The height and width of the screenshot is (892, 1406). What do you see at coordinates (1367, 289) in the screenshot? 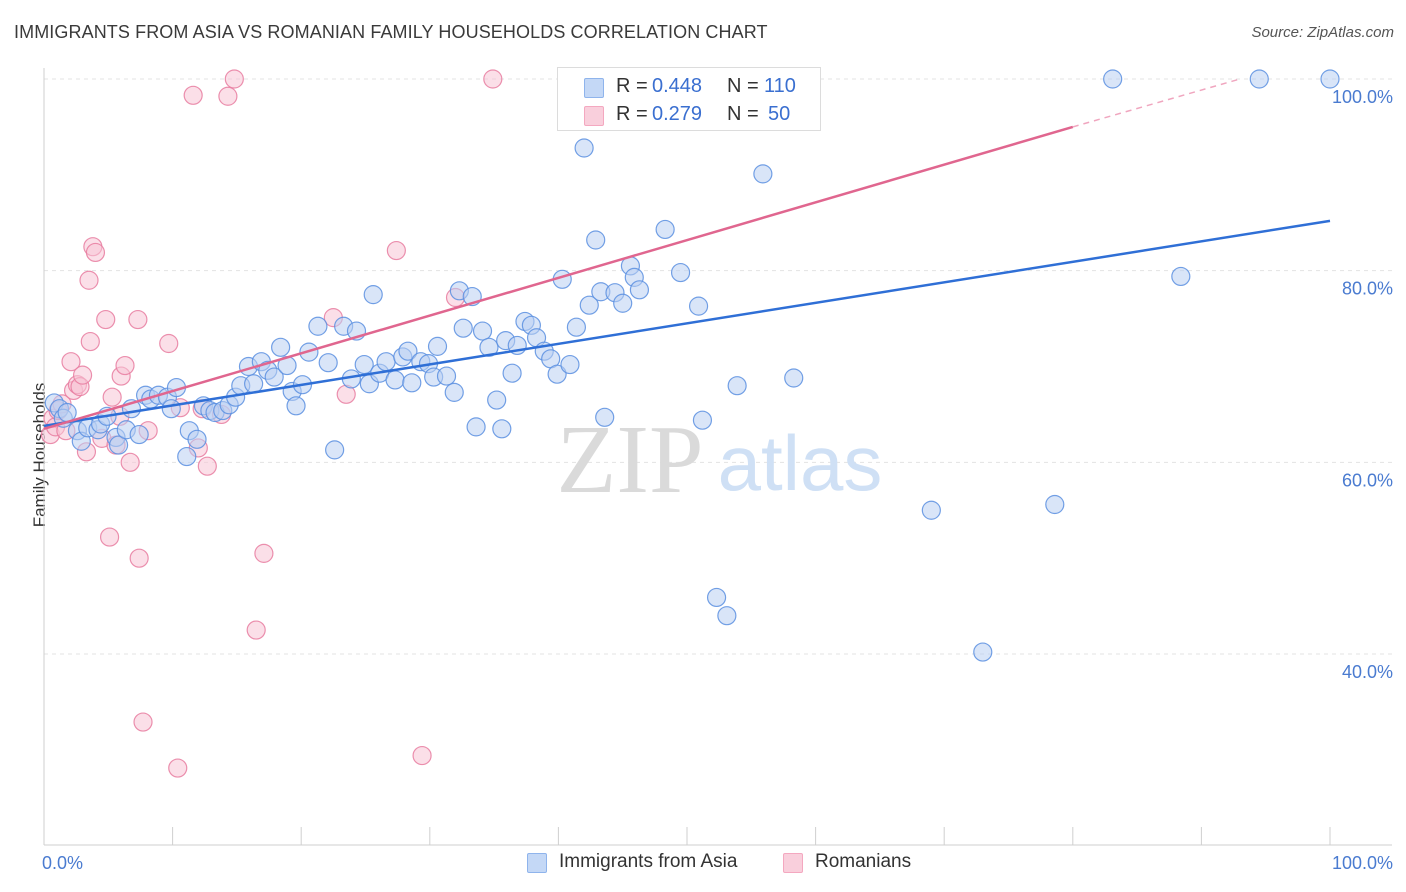
I see `y-tick-label: 80.0%` at bounding box center [1367, 289].